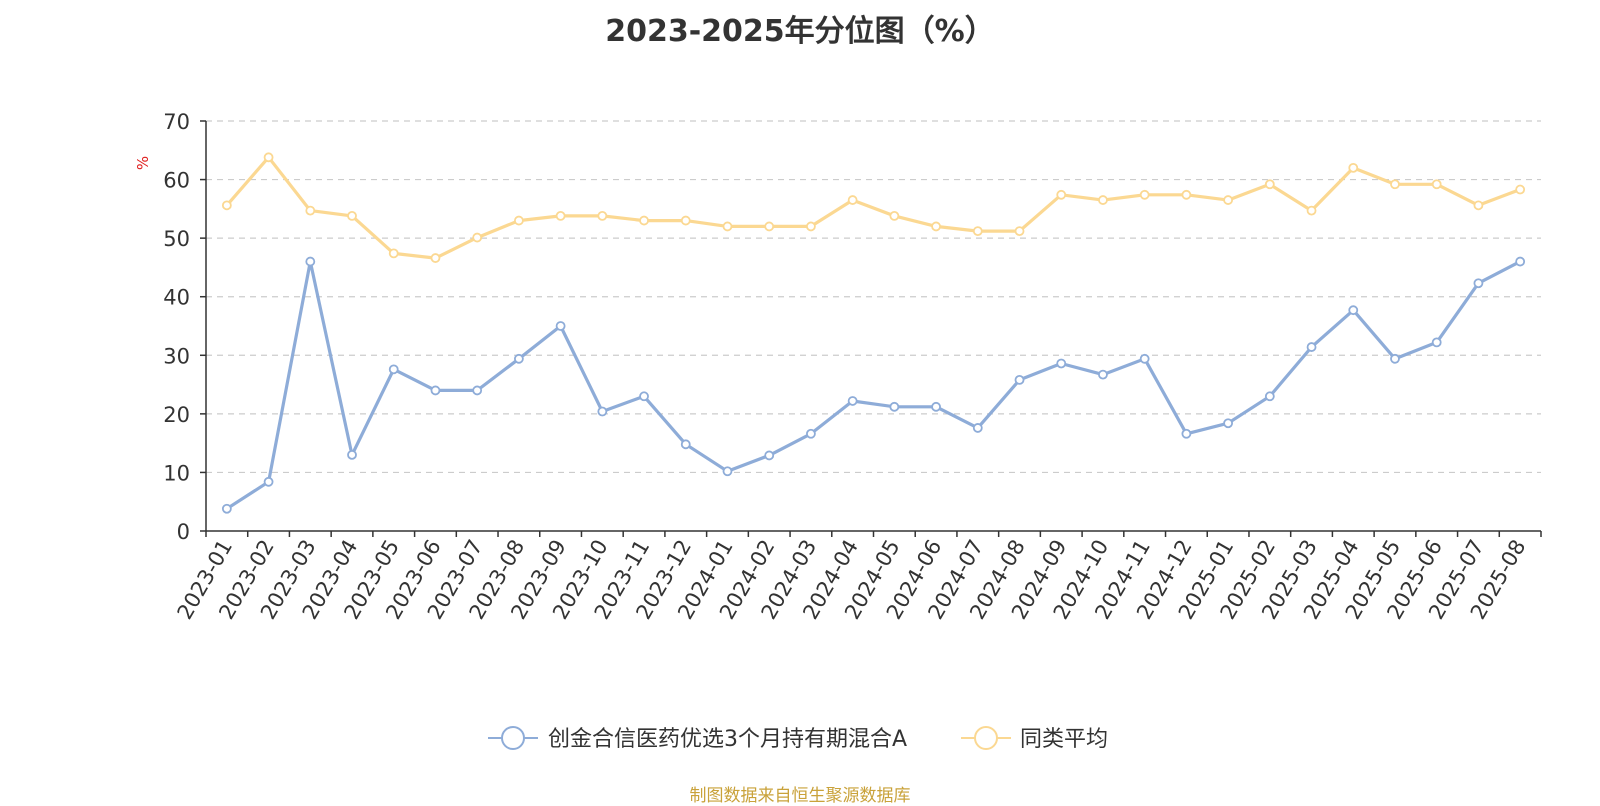 The width and height of the screenshot is (1600, 806). I want to click on y-tick-label: 70, so click(176, 122).